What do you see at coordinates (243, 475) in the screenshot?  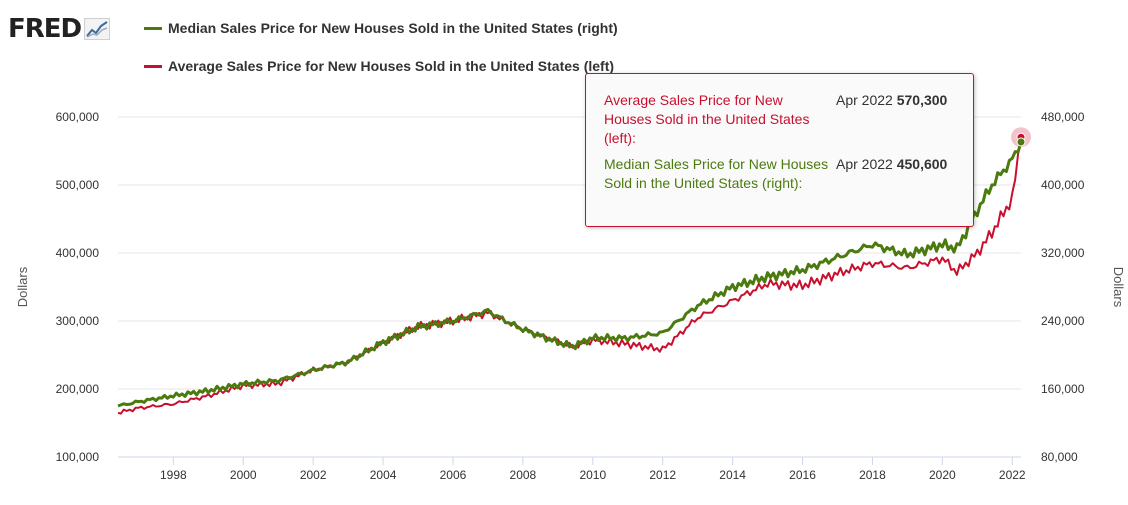 I see `x-tick-label: 2000` at bounding box center [243, 475].